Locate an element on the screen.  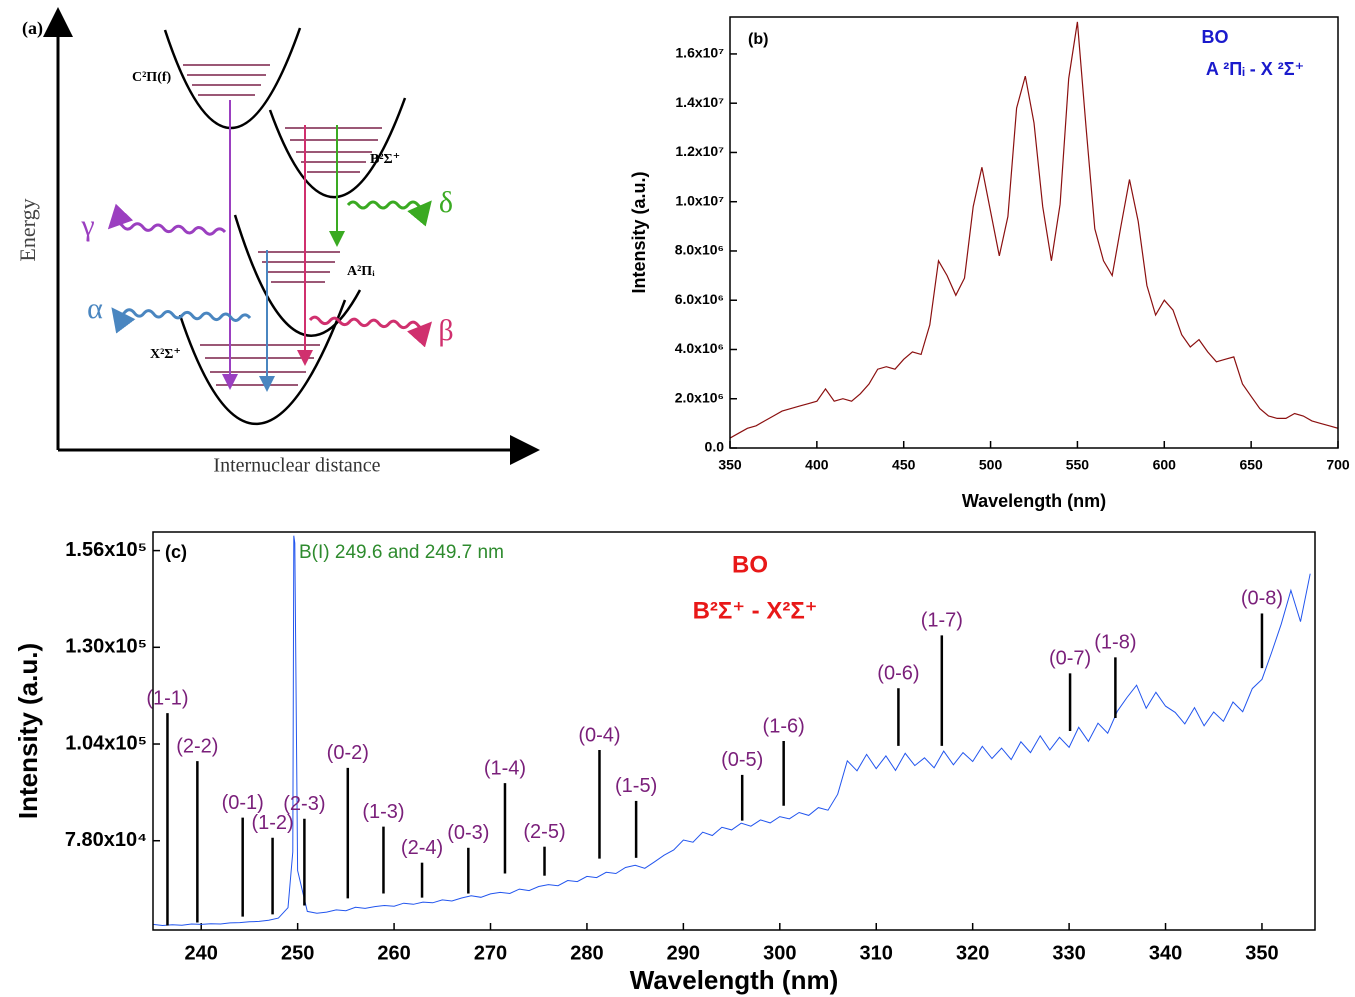
x-tick-label: 280 is located at coordinates (586, 953).